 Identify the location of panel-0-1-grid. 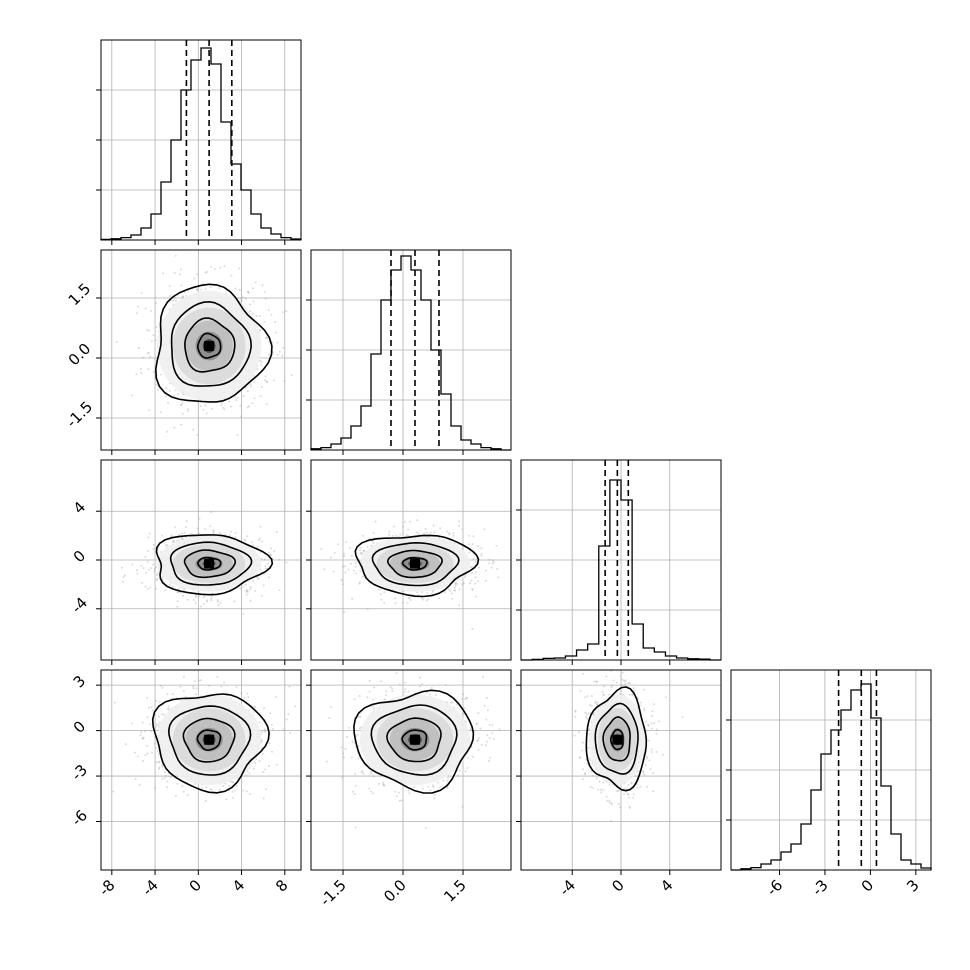
(201, 350).